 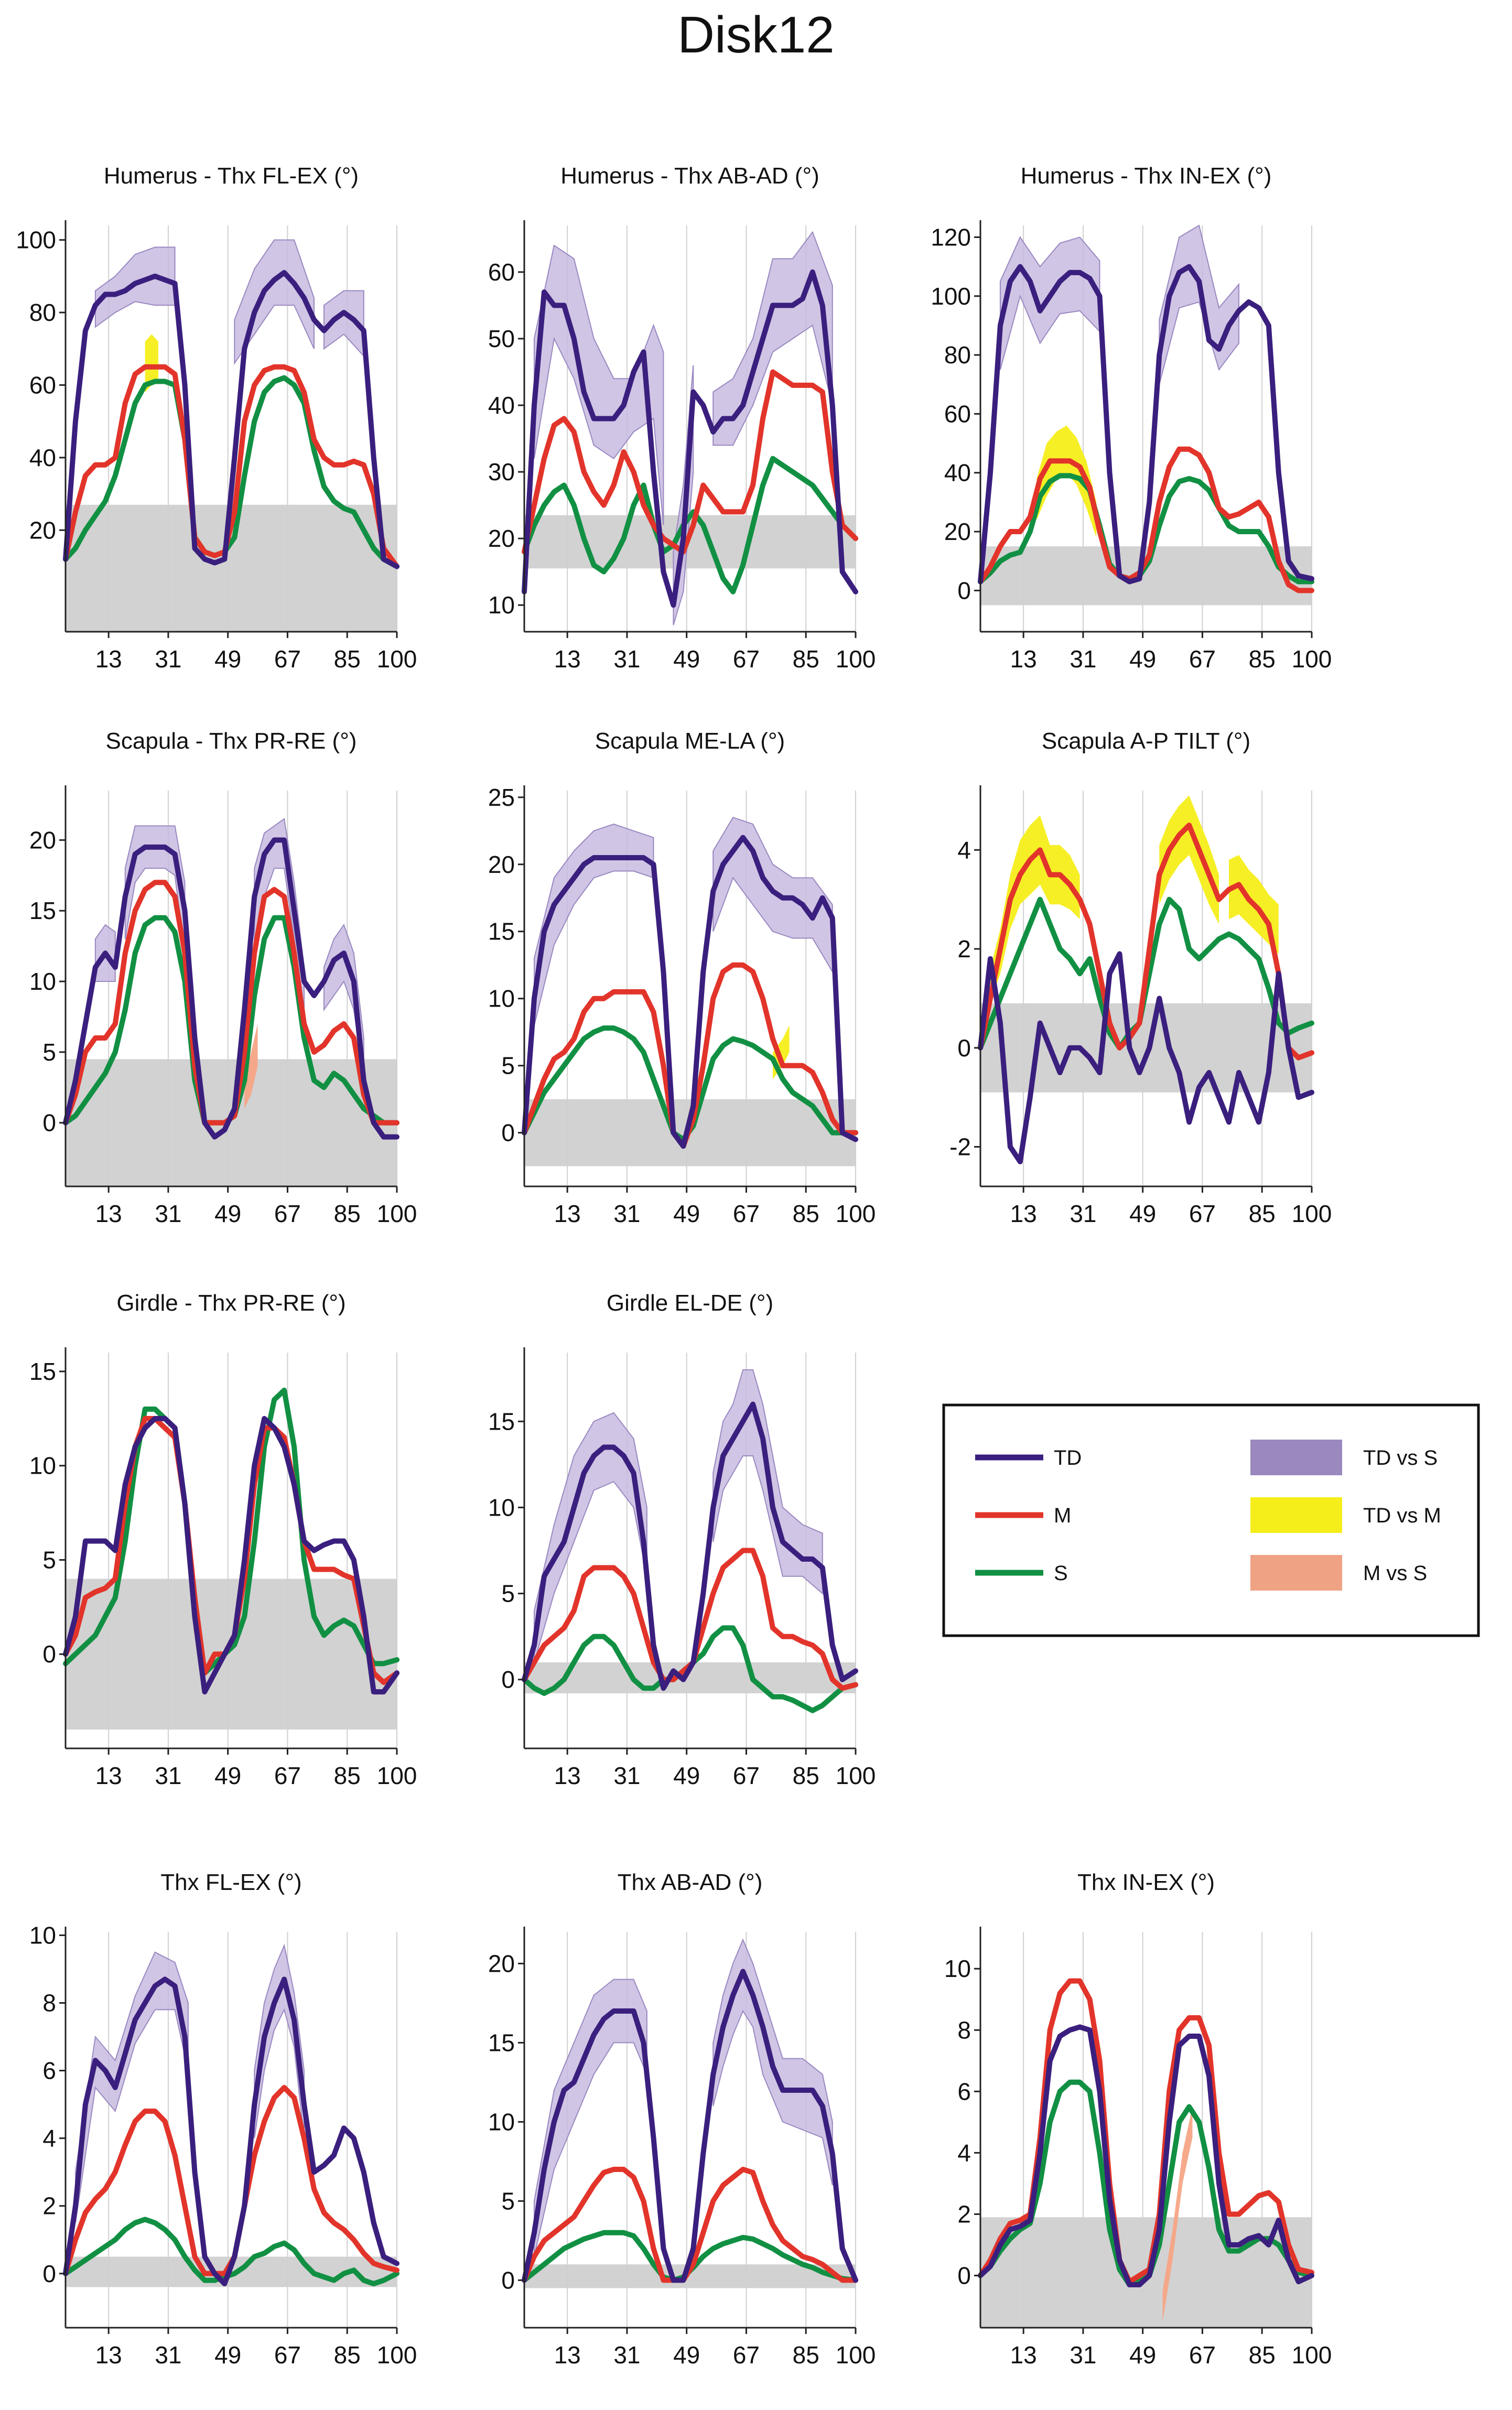 I want to click on series-line-s, so click(x=690, y=525).